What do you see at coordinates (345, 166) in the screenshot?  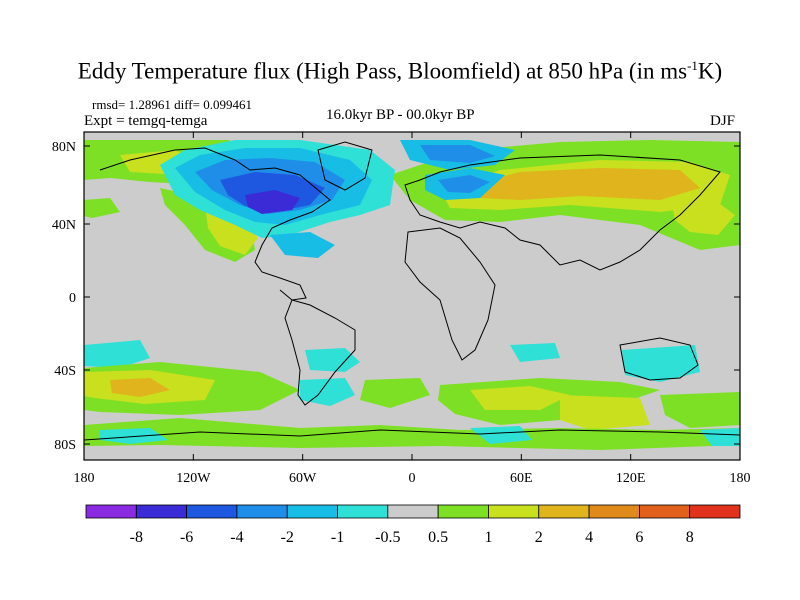 I see `greenland-coast` at bounding box center [345, 166].